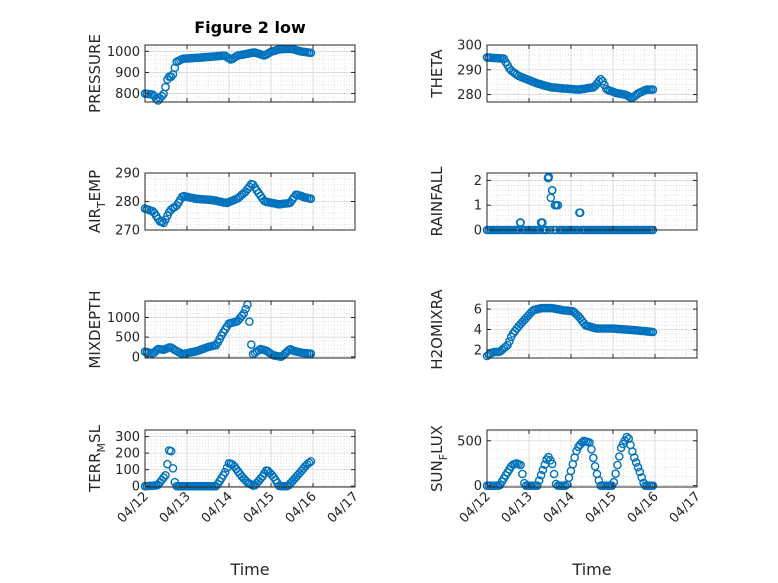  I want to click on sun-flux-axis-label: SUNFLUX, so click(439, 458).